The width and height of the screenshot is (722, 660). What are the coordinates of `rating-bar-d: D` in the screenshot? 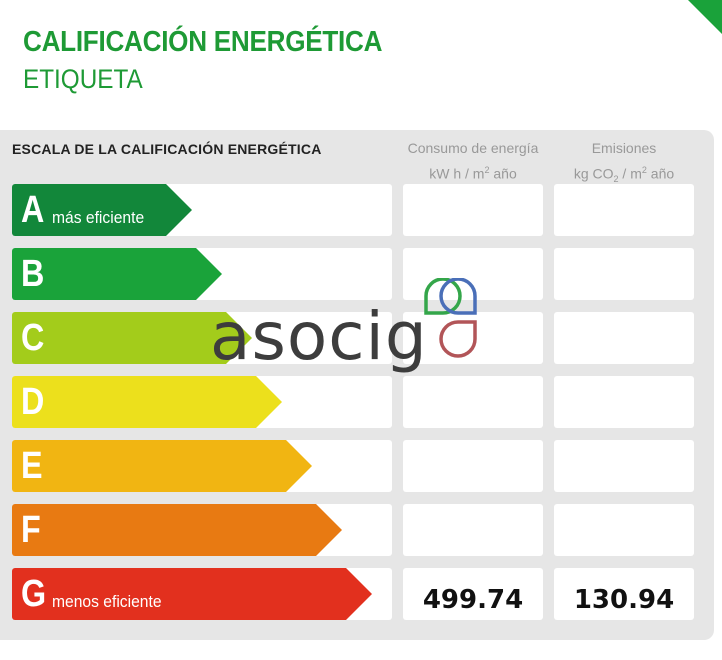 It's located at (147, 402).